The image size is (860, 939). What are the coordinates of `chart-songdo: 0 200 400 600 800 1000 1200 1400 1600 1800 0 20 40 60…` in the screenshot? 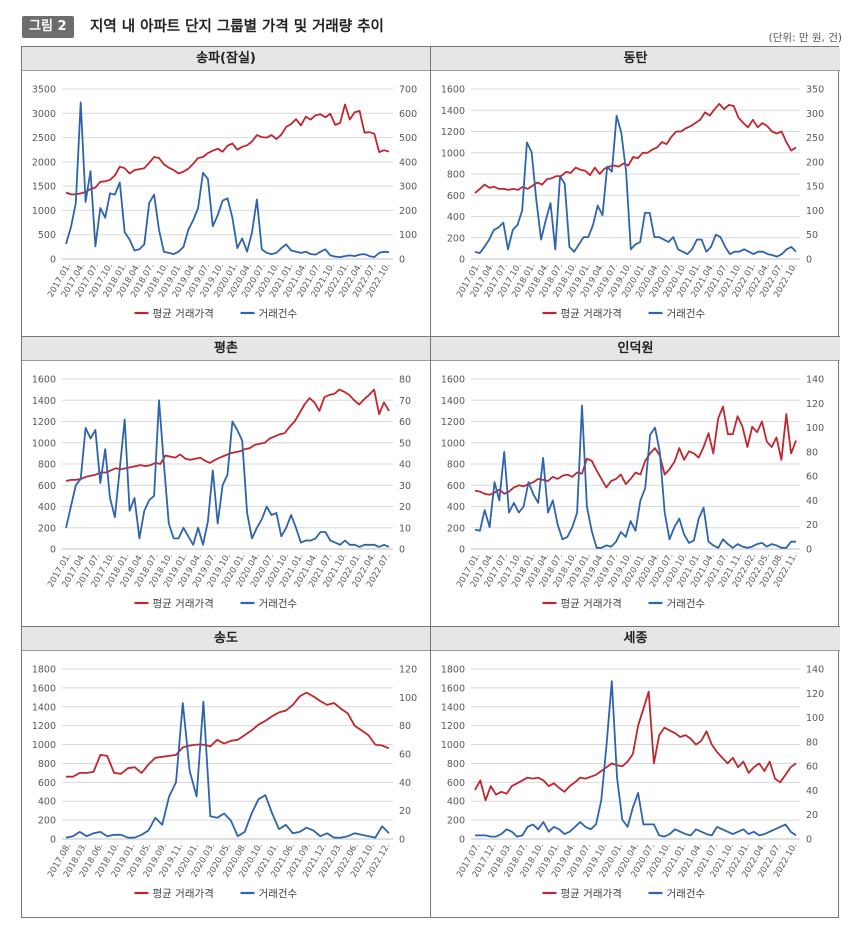 It's located at (224, 783).